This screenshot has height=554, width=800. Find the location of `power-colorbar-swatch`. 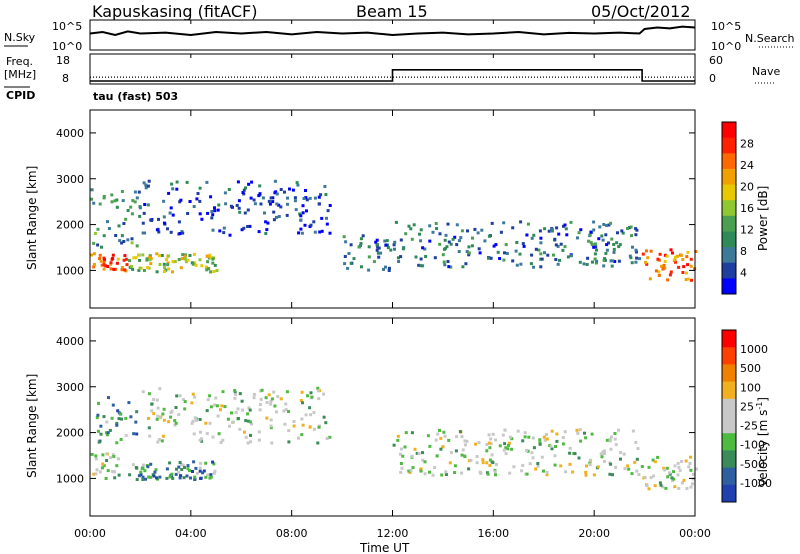

power-colorbar-swatch is located at coordinates (729, 208).